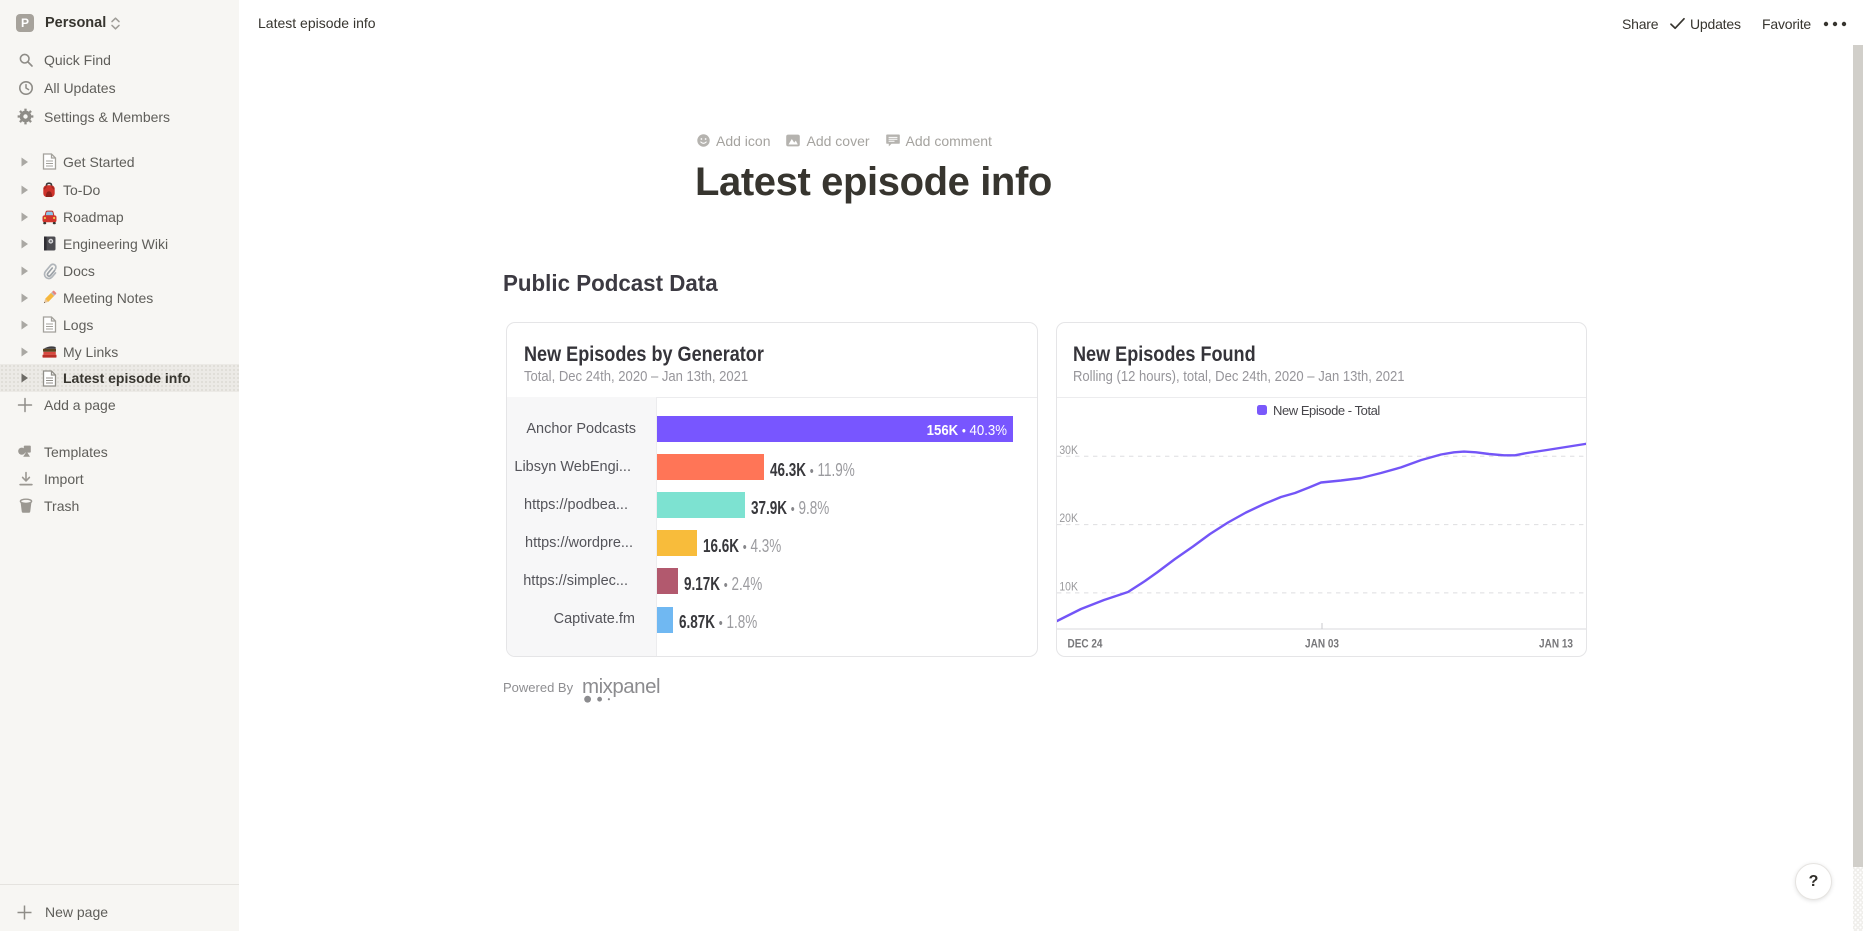  I want to click on svg-text: DEC 24, so click(1085, 643).